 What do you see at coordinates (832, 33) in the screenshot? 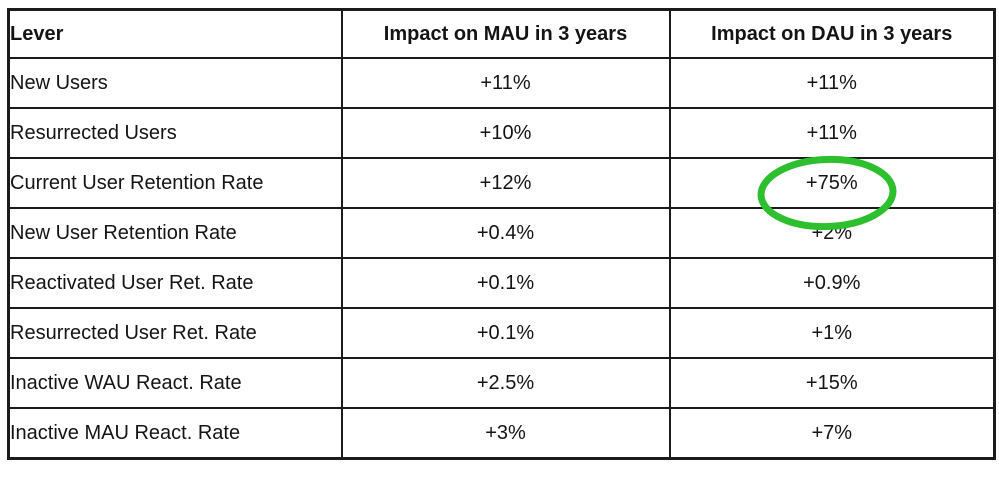
I see `column-header-dau-impact: Impact on DAU in 3 years` at bounding box center [832, 33].